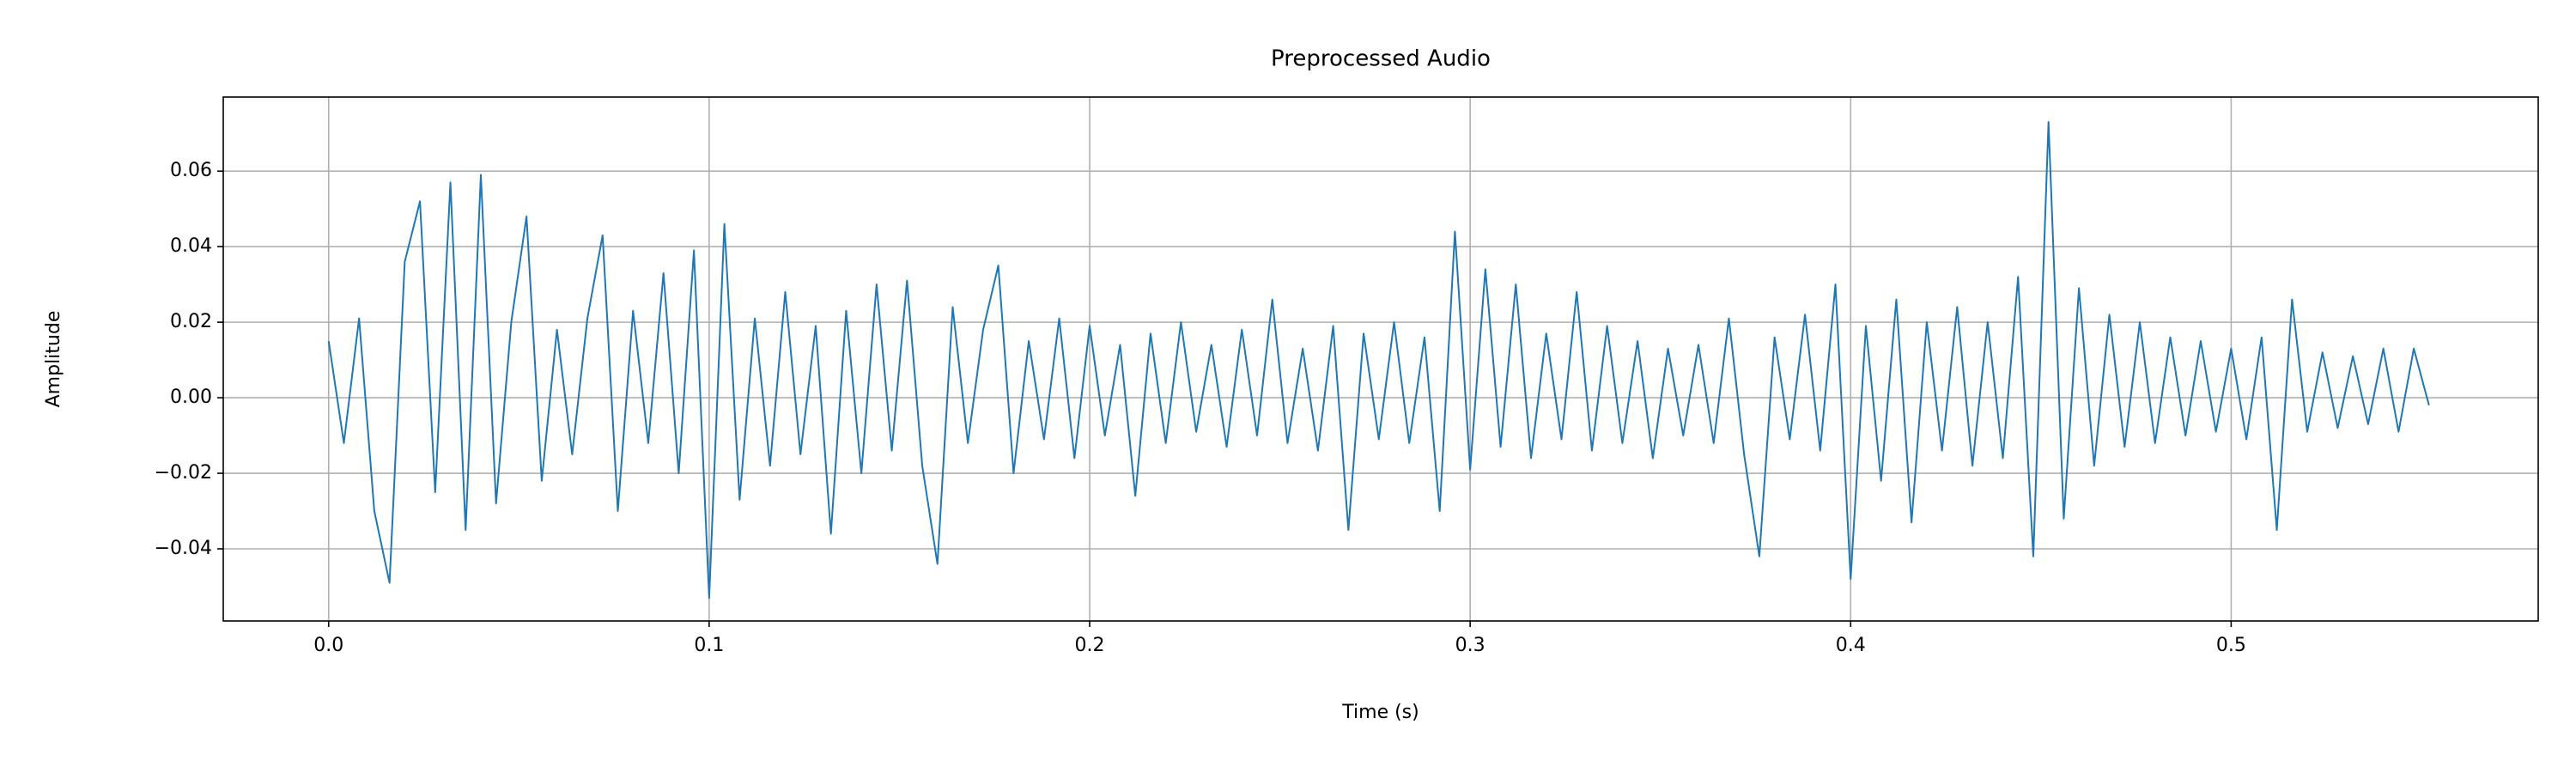 This screenshot has height=773, width=2576. What do you see at coordinates (1851, 645) in the screenshot?
I see `x-tick-label: 0.4` at bounding box center [1851, 645].